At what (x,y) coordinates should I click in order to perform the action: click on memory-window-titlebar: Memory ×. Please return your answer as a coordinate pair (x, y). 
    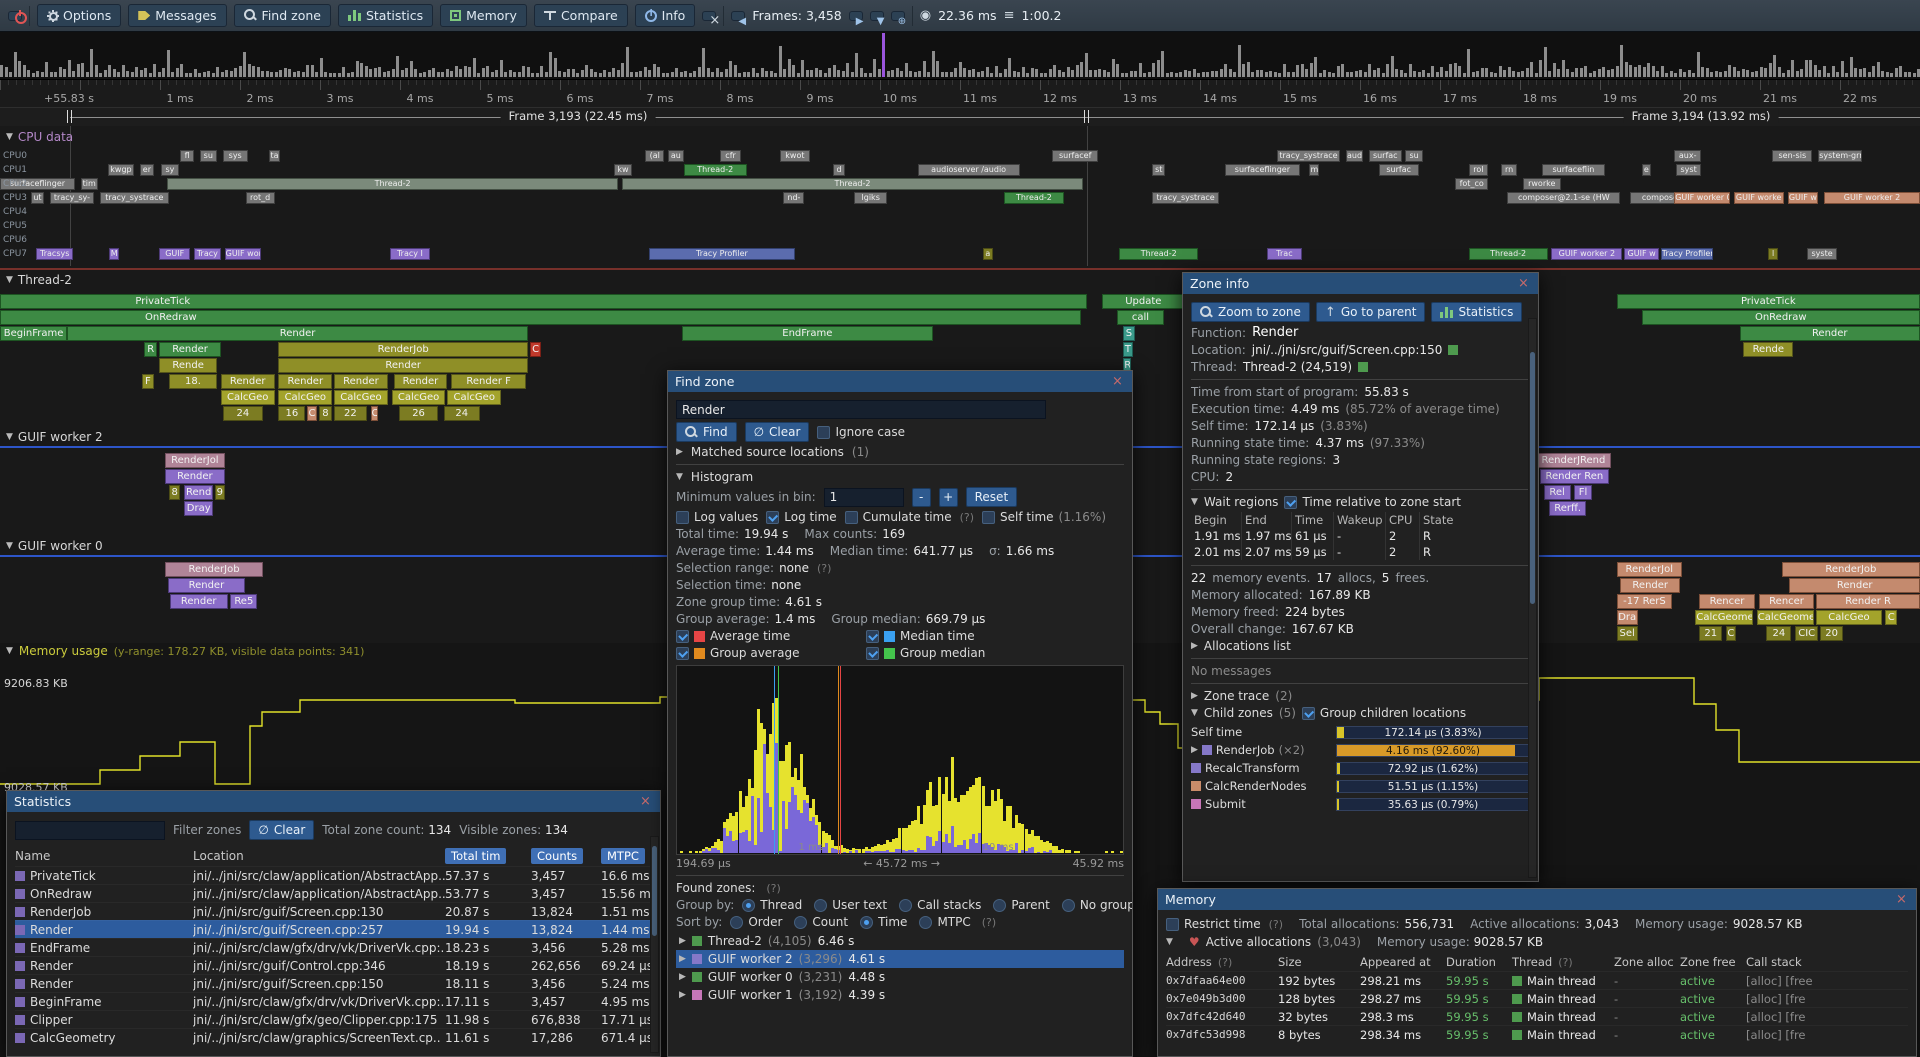
    Looking at the image, I should click on (1537, 899).